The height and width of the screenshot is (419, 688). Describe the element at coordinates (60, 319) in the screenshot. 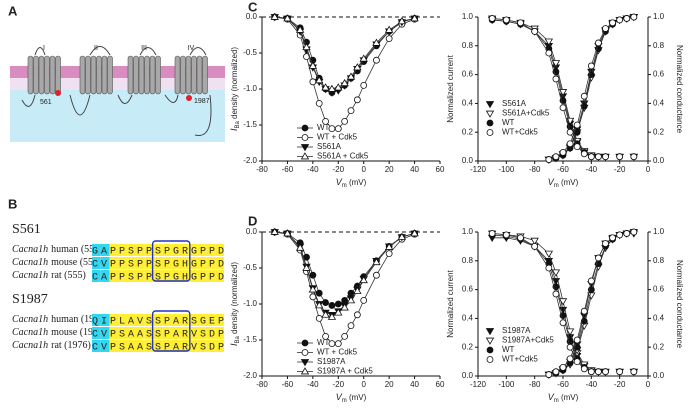

I see `sequence-name: Cacna1h human (1980)` at that location.